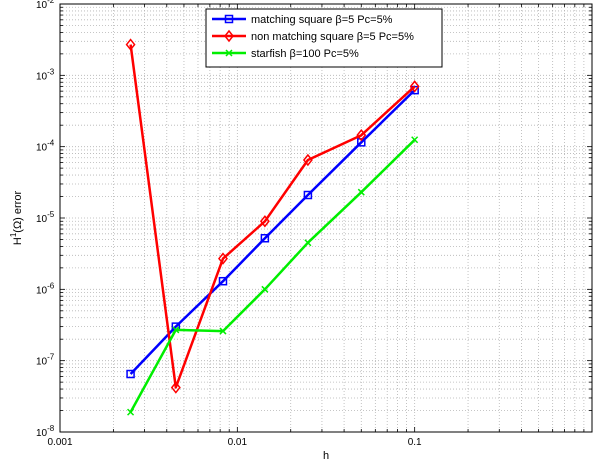  Describe the element at coordinates (45, 288) in the screenshot. I see `y-tick-label: 10⁻⁶` at that location.